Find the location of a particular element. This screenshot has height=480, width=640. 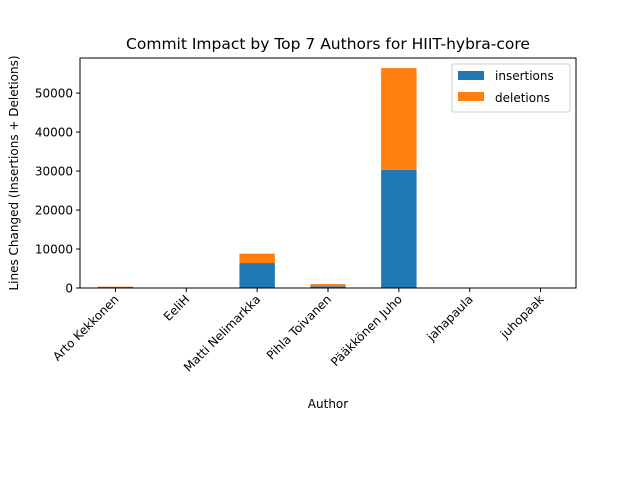

y-tick-label: 40000 is located at coordinates (54, 133).